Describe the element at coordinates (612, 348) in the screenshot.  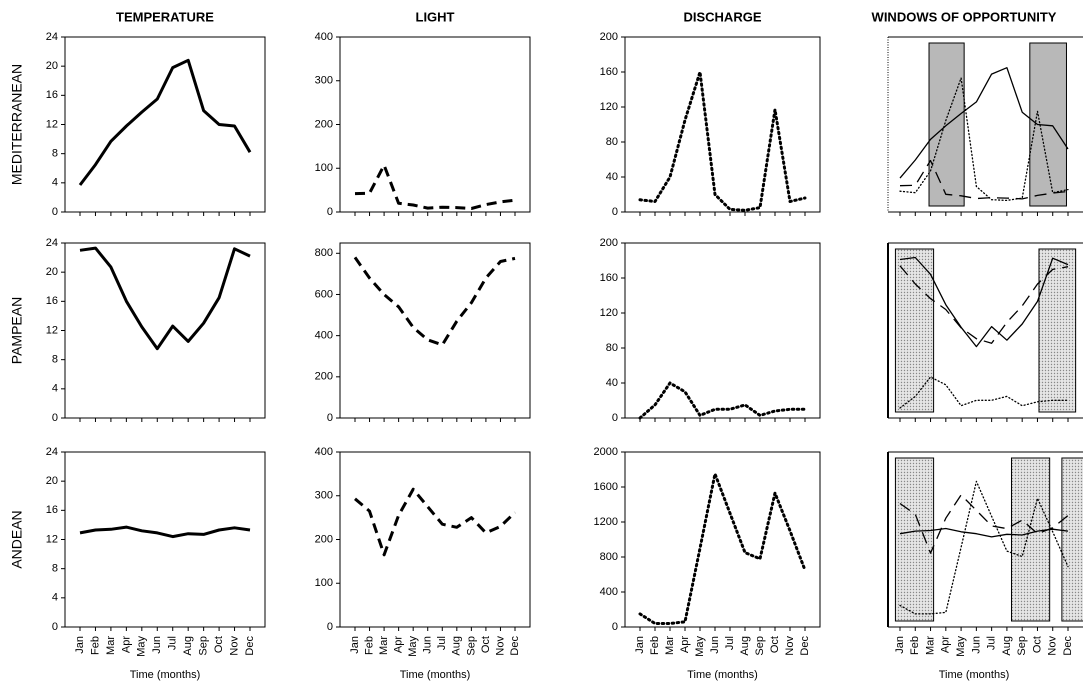
I see `y-tick-label: 80` at that location.